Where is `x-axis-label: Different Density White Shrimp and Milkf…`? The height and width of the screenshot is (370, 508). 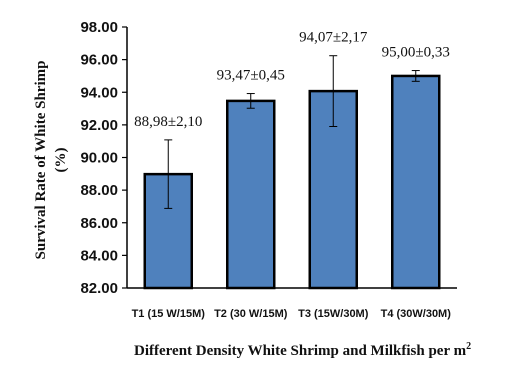 x-axis-label: Different Density White Shrimp and Milkf… is located at coordinates (302, 350).